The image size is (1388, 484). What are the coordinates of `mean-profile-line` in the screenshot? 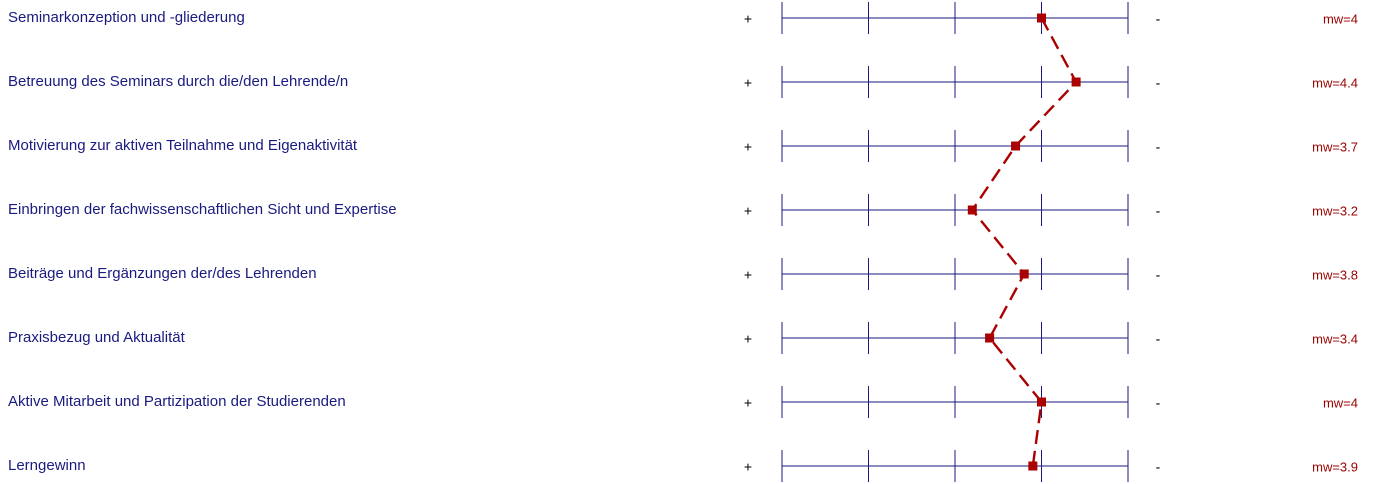 It's located at (1024, 242).